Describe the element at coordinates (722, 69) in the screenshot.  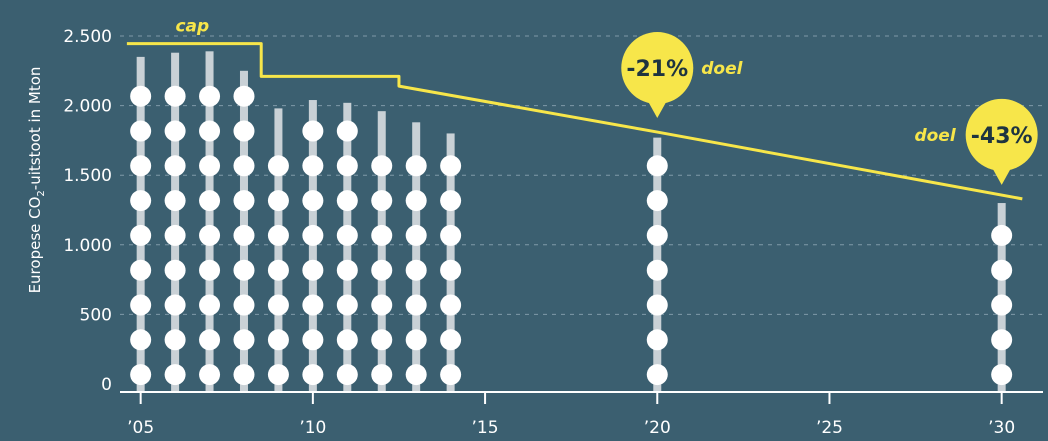
I see `target-label: doel` at that location.